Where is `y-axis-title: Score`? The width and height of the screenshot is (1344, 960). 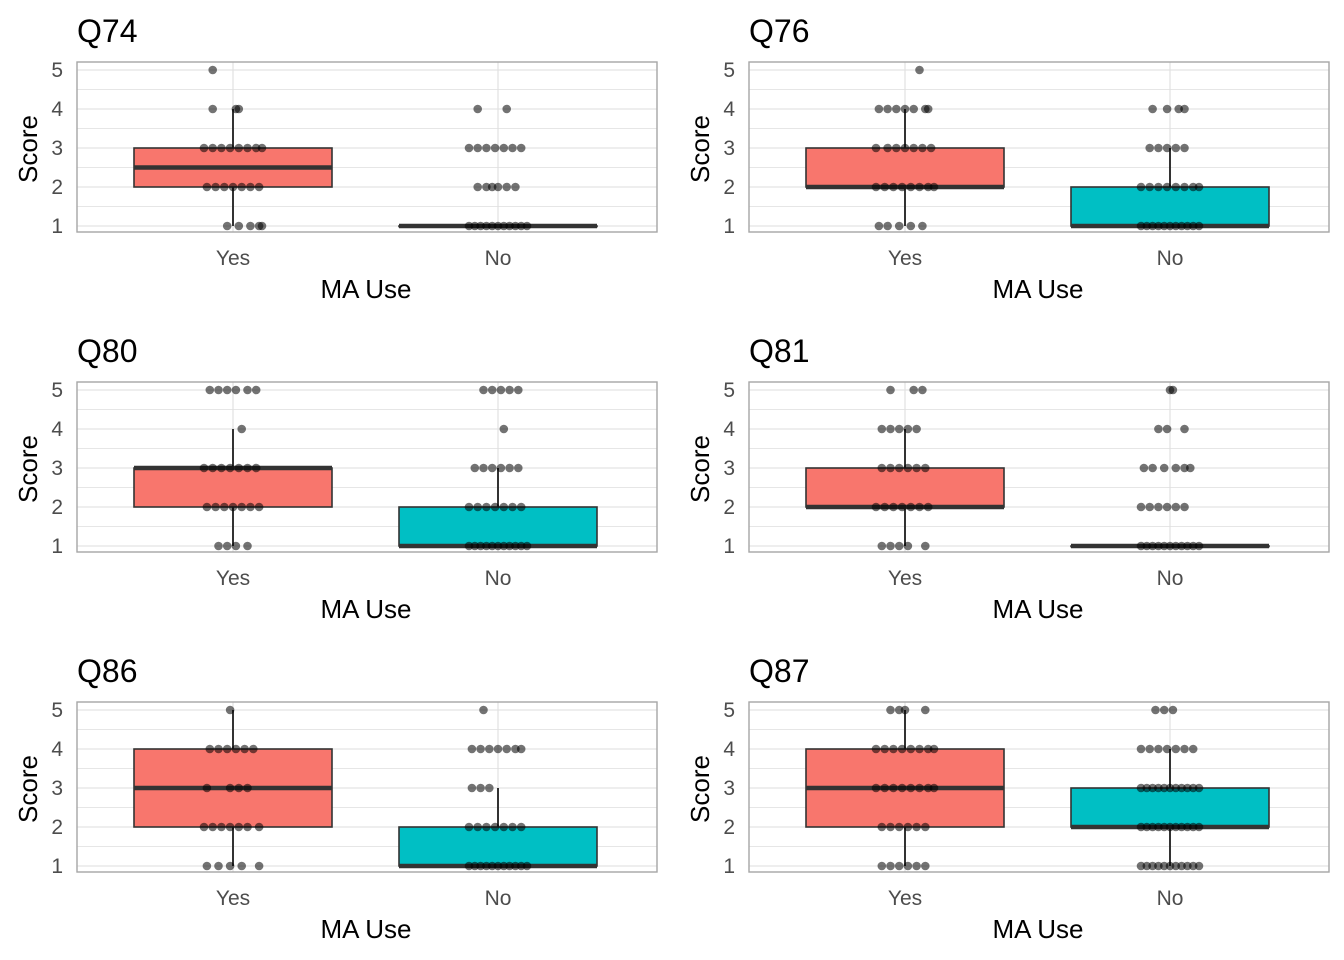 y-axis-title: Score is located at coordinates (28, 469).